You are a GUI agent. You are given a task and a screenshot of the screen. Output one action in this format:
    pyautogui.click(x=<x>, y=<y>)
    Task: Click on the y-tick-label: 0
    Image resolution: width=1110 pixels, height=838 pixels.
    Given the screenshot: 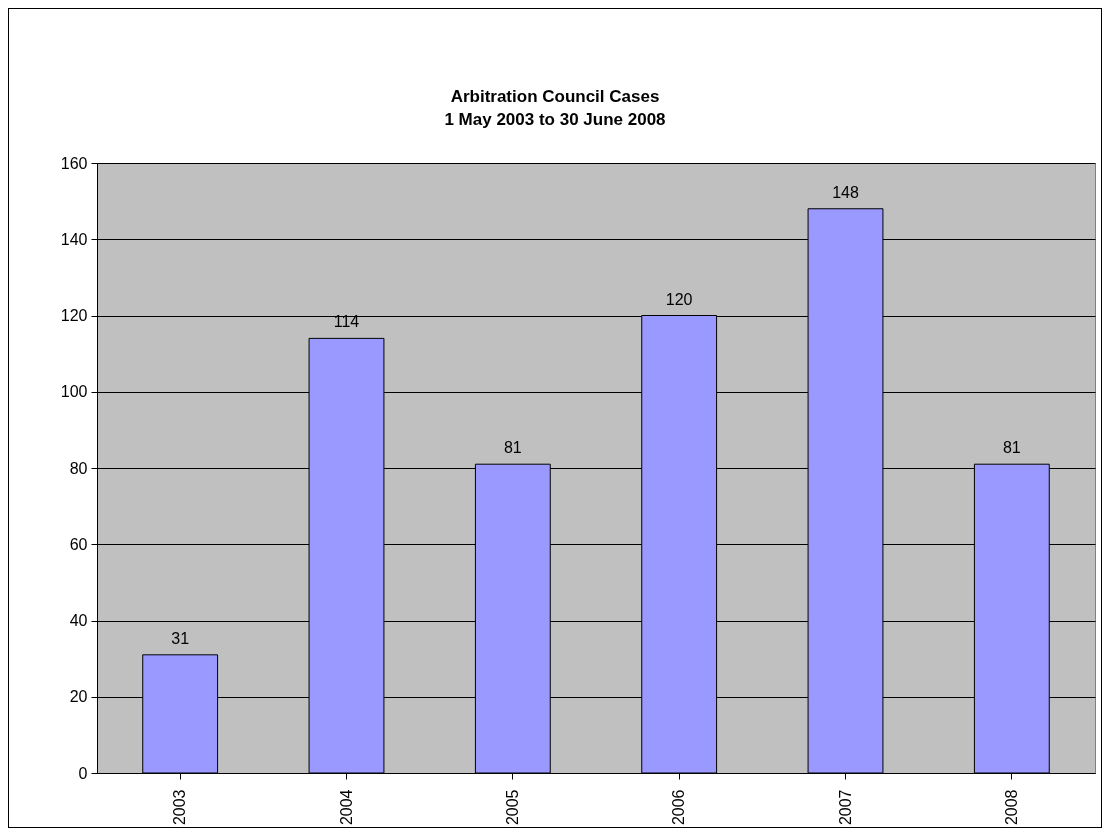 What is the action you would take?
    pyautogui.click(x=83, y=773)
    